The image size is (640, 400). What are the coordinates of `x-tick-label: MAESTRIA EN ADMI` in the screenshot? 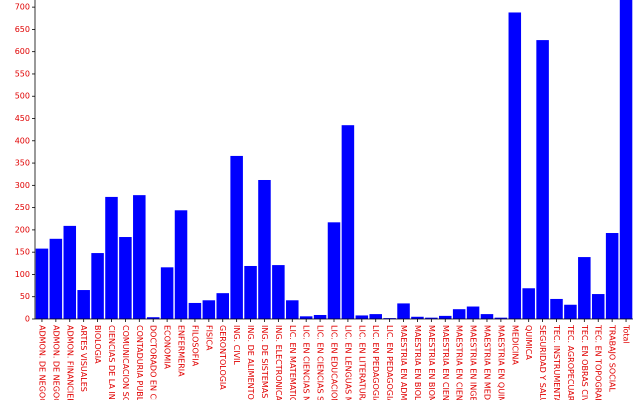 It's located at (403, 362).